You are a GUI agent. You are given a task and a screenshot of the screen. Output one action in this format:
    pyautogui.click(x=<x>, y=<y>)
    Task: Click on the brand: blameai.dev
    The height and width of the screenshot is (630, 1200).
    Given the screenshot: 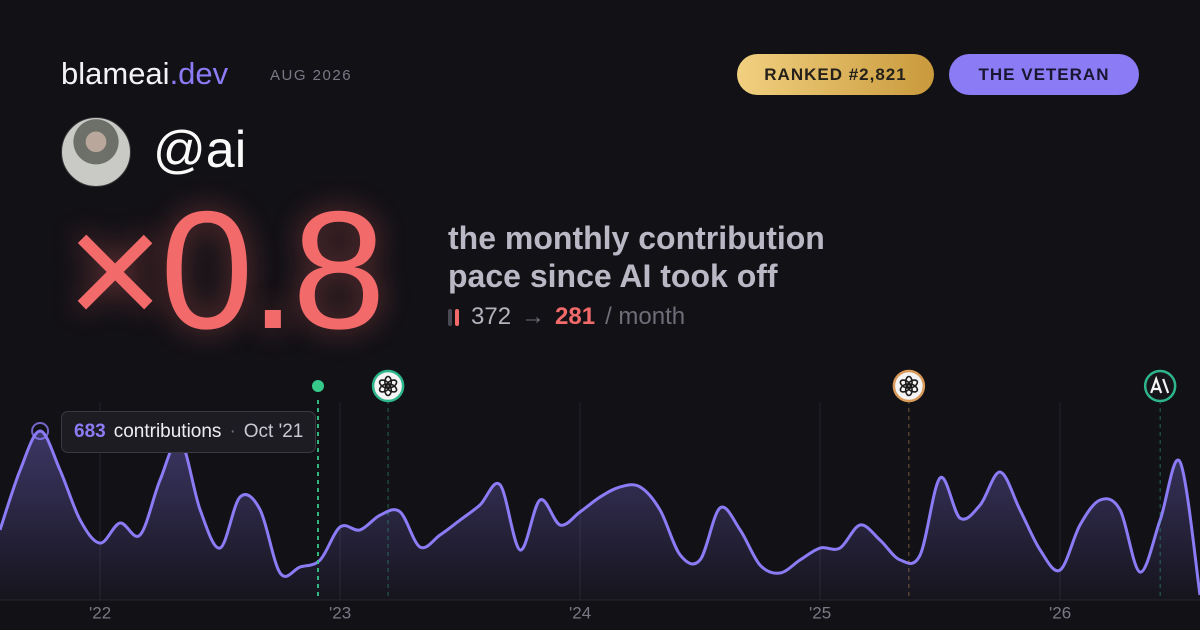 What is the action you would take?
    pyautogui.click(x=144, y=74)
    